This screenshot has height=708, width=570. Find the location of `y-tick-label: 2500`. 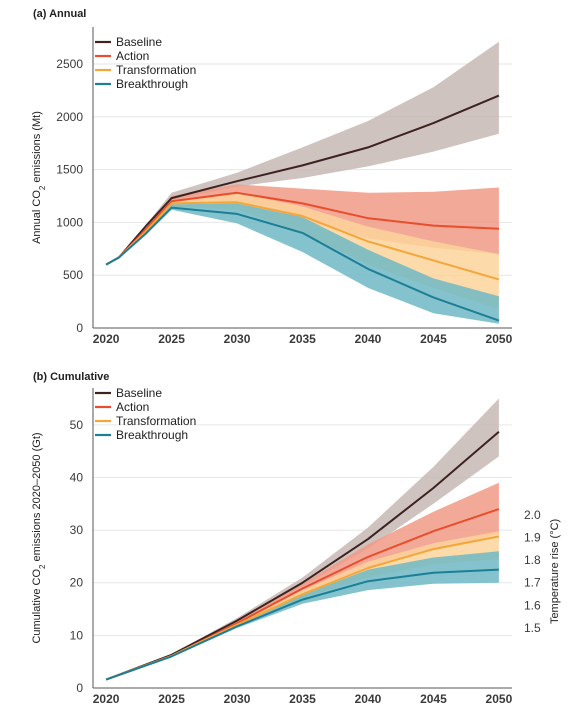

y-tick-label: 2500 is located at coordinates (69, 64).